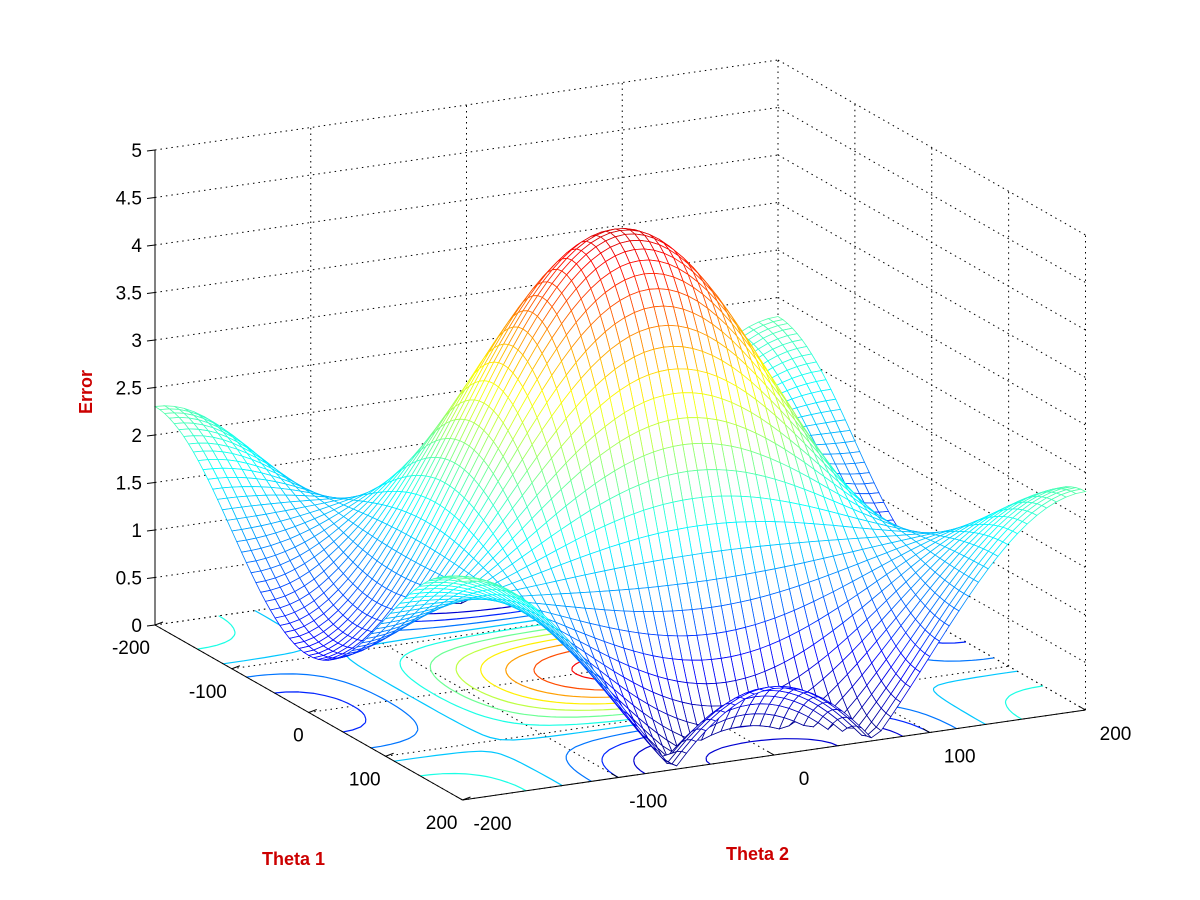  Describe the element at coordinates (129, 579) in the screenshot. I see `z-tick-label: 0.5` at that location.